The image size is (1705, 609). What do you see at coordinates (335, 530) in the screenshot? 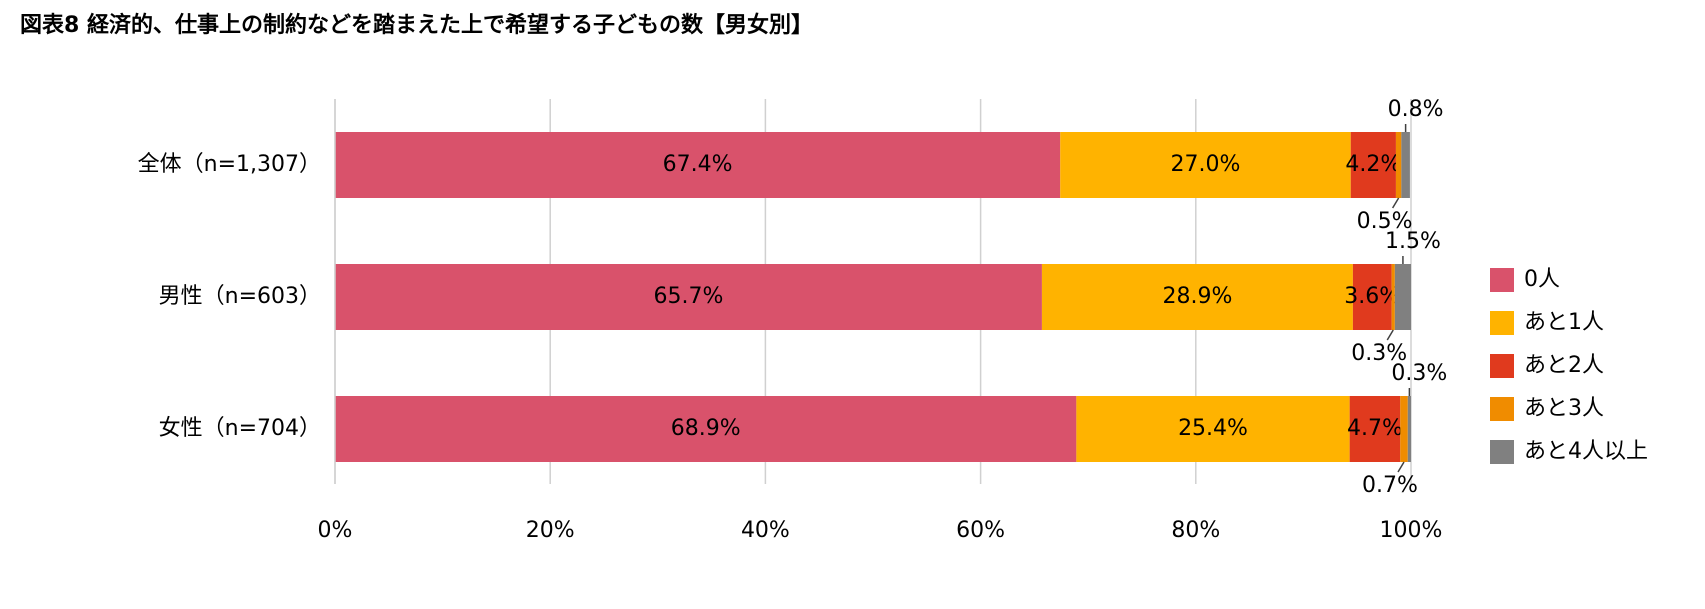
I see `x-tick-label: 0%` at bounding box center [335, 530].